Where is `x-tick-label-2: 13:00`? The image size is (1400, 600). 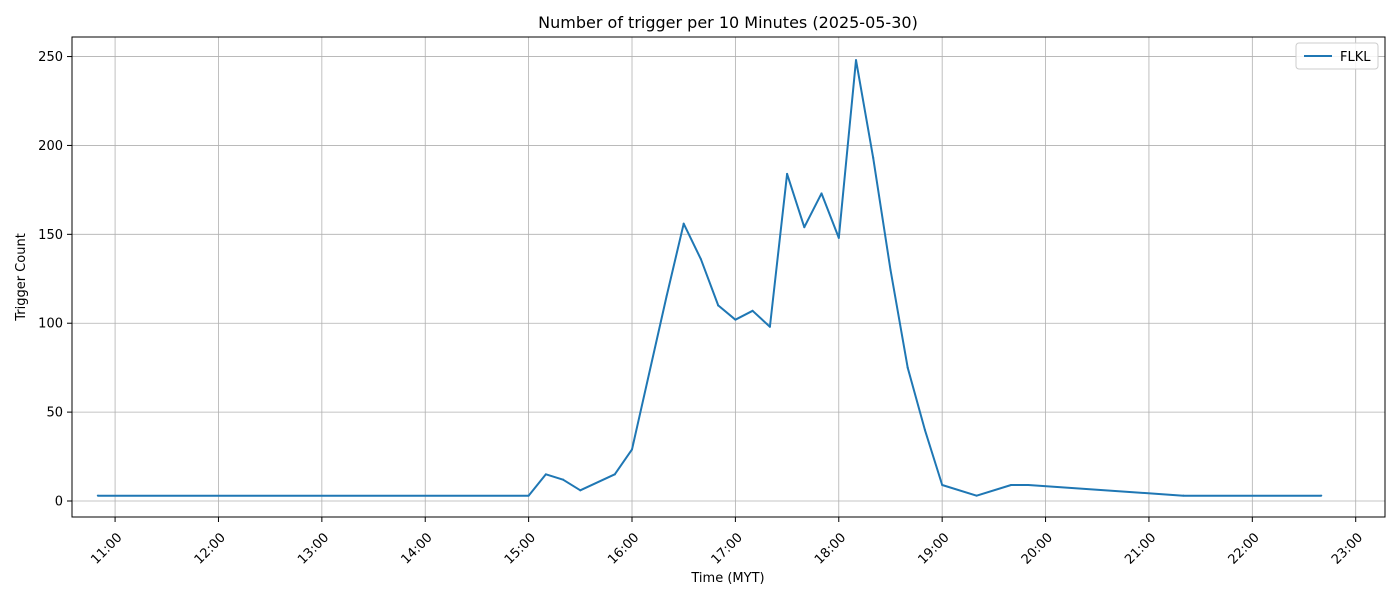
x-tick-label-2: 13:00 is located at coordinates (313, 548).